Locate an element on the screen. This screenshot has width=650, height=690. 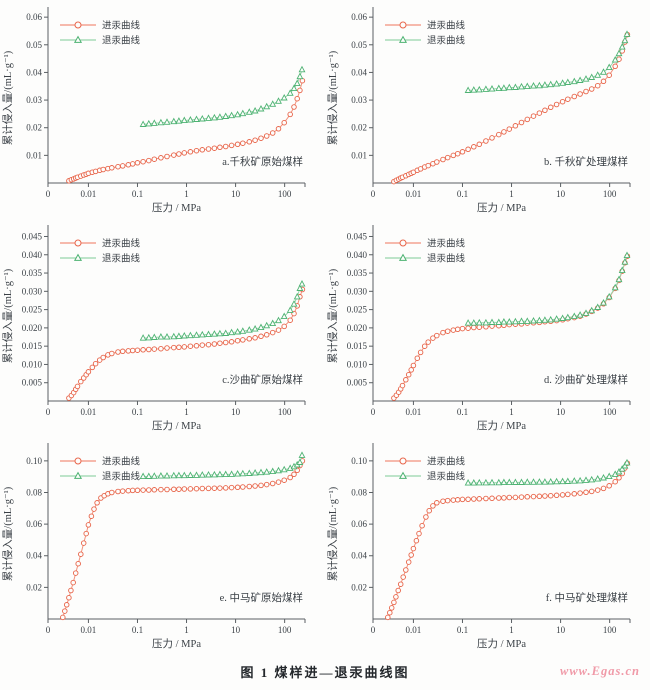
y-tick-label: 0.02 is located at coordinates (34, 587).